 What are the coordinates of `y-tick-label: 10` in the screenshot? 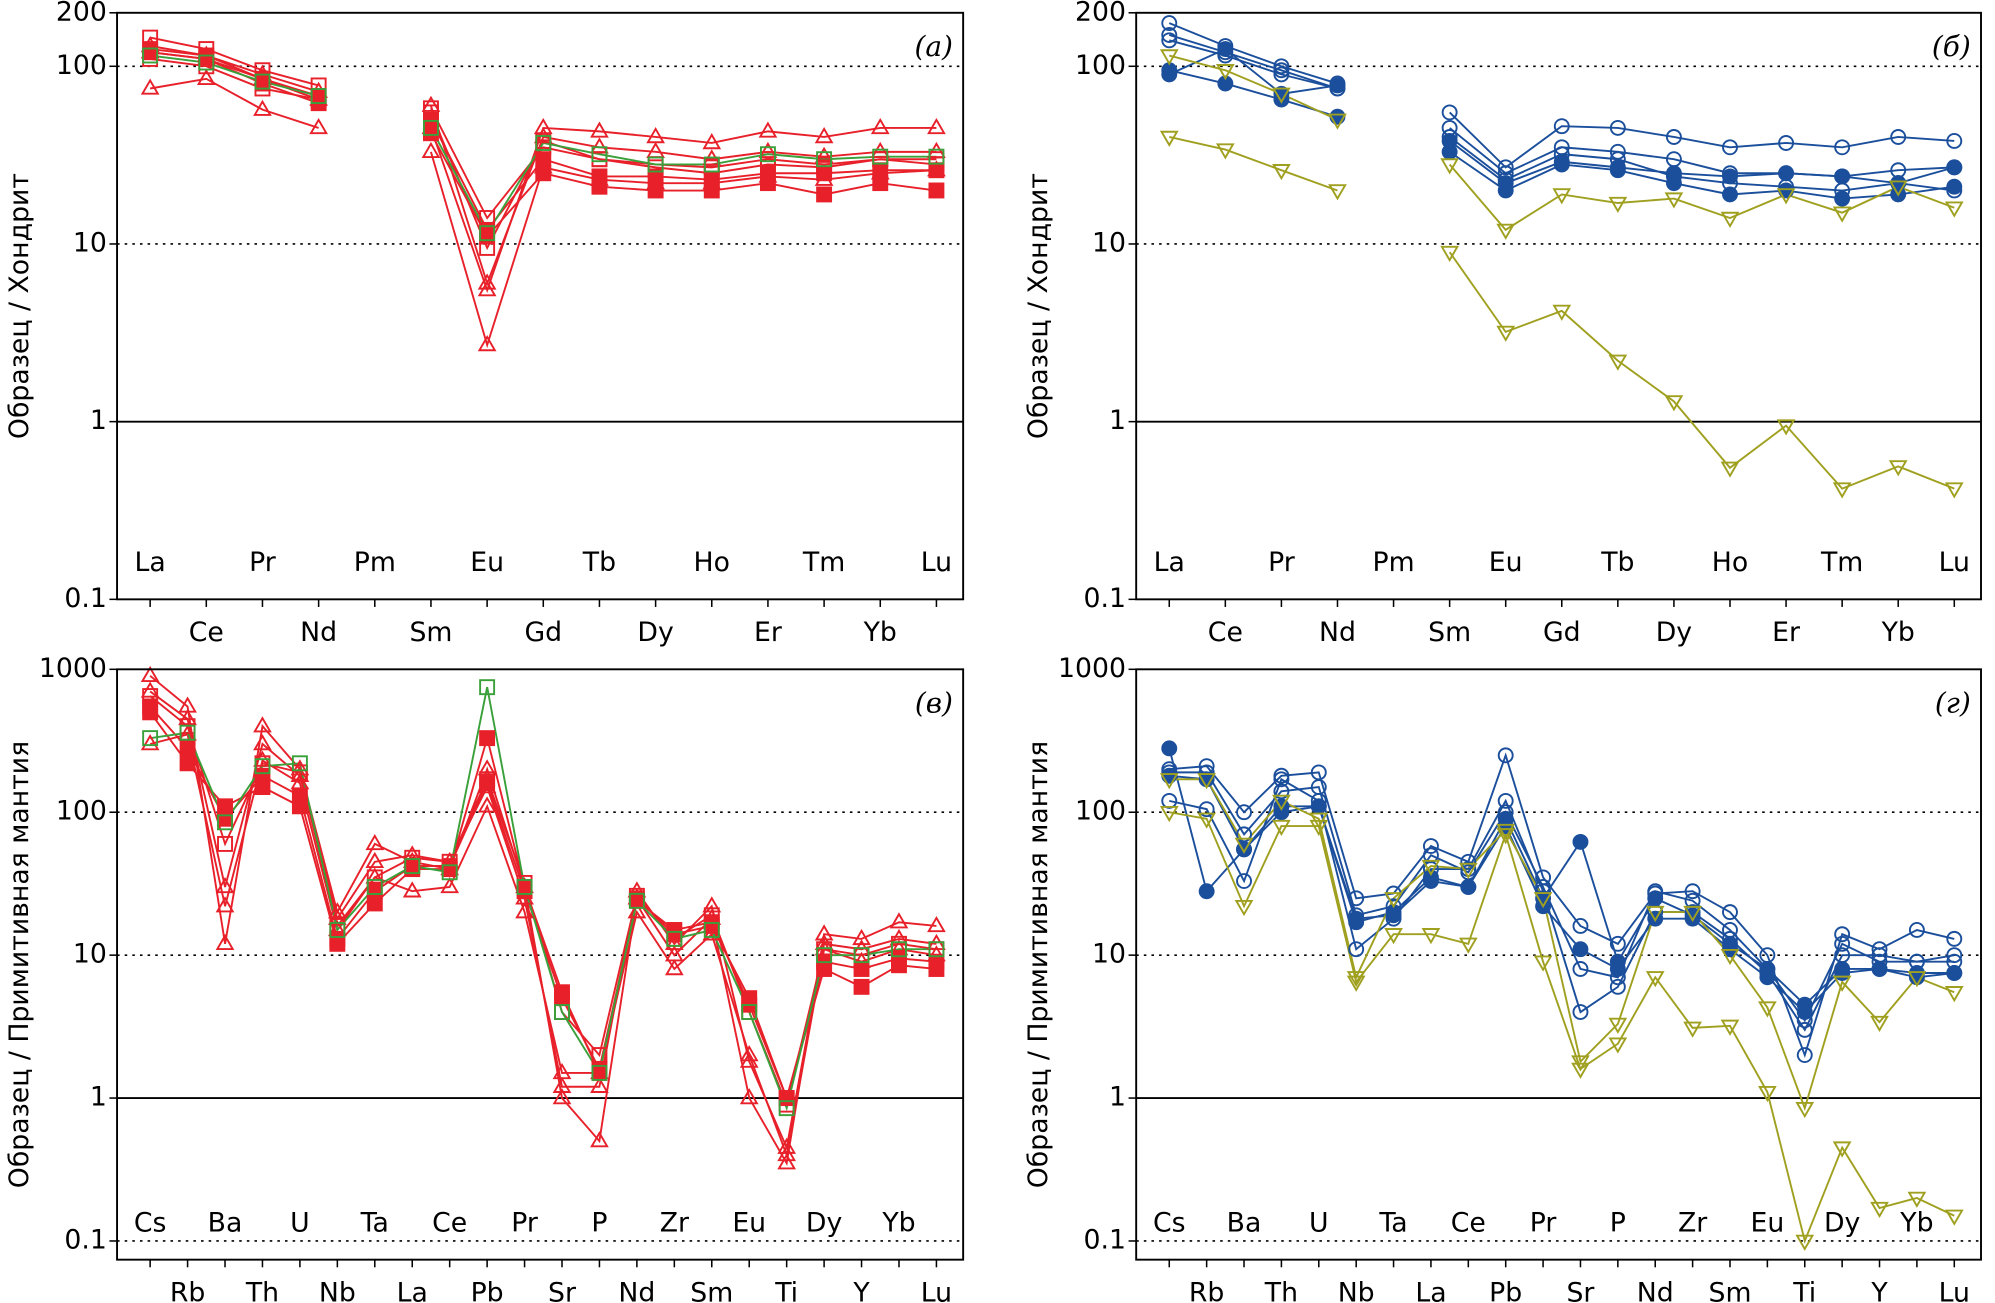 It's located at (1109, 242).